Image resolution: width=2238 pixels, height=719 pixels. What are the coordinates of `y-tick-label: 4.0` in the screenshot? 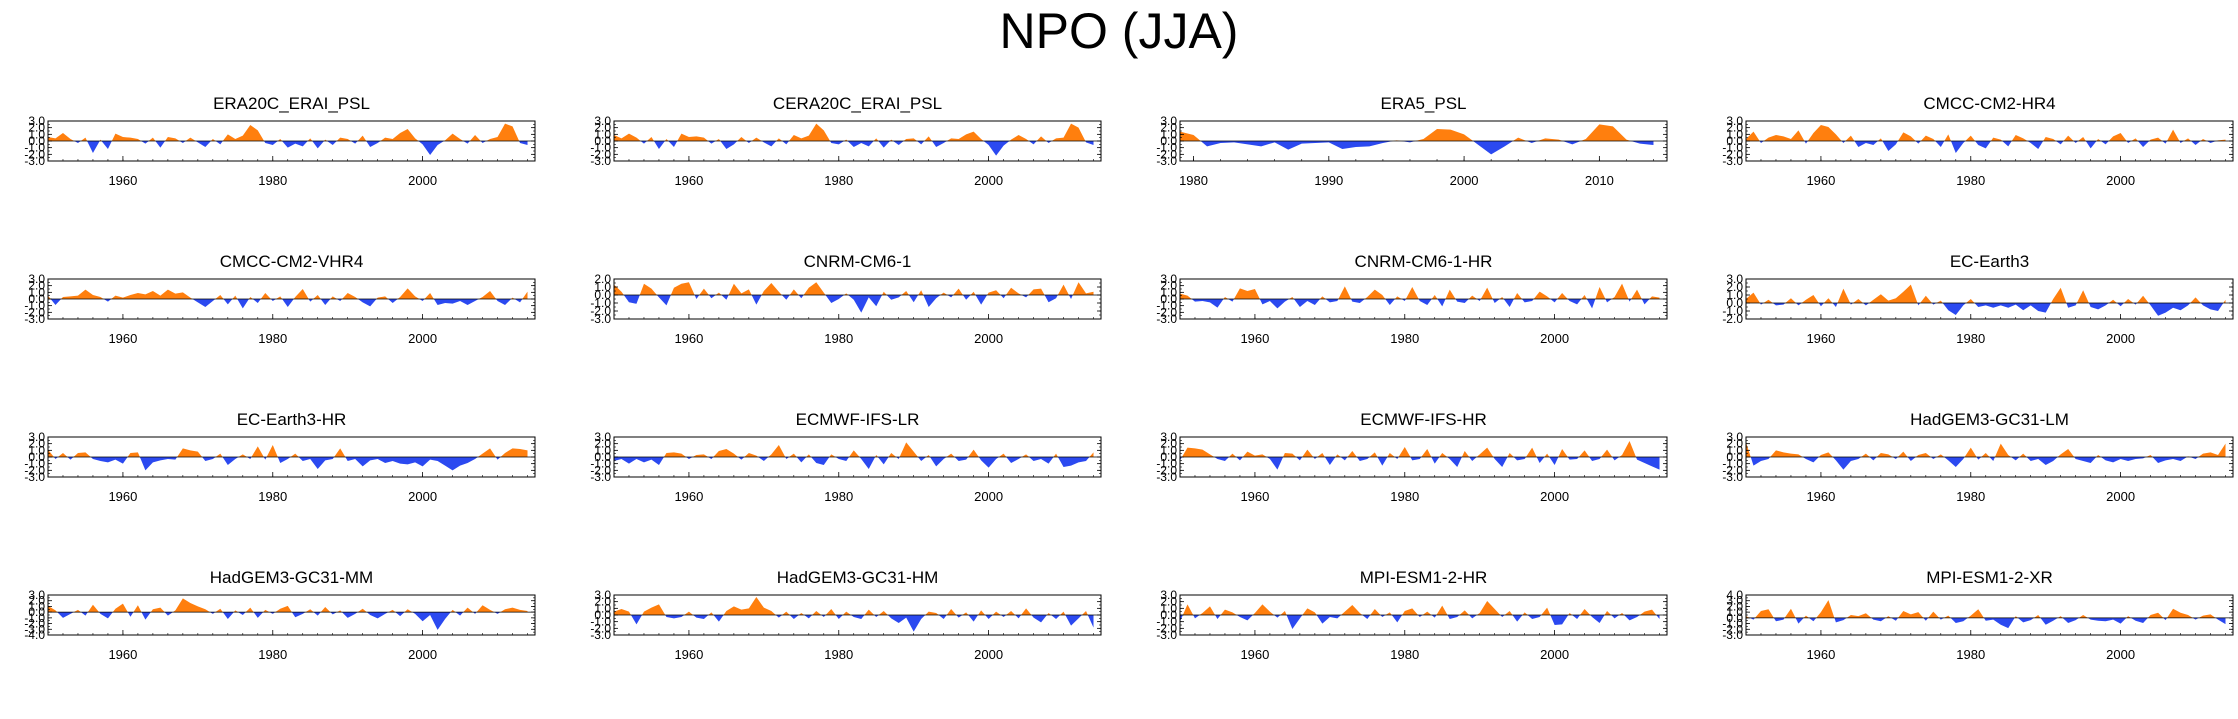 It's located at (1734, 595).